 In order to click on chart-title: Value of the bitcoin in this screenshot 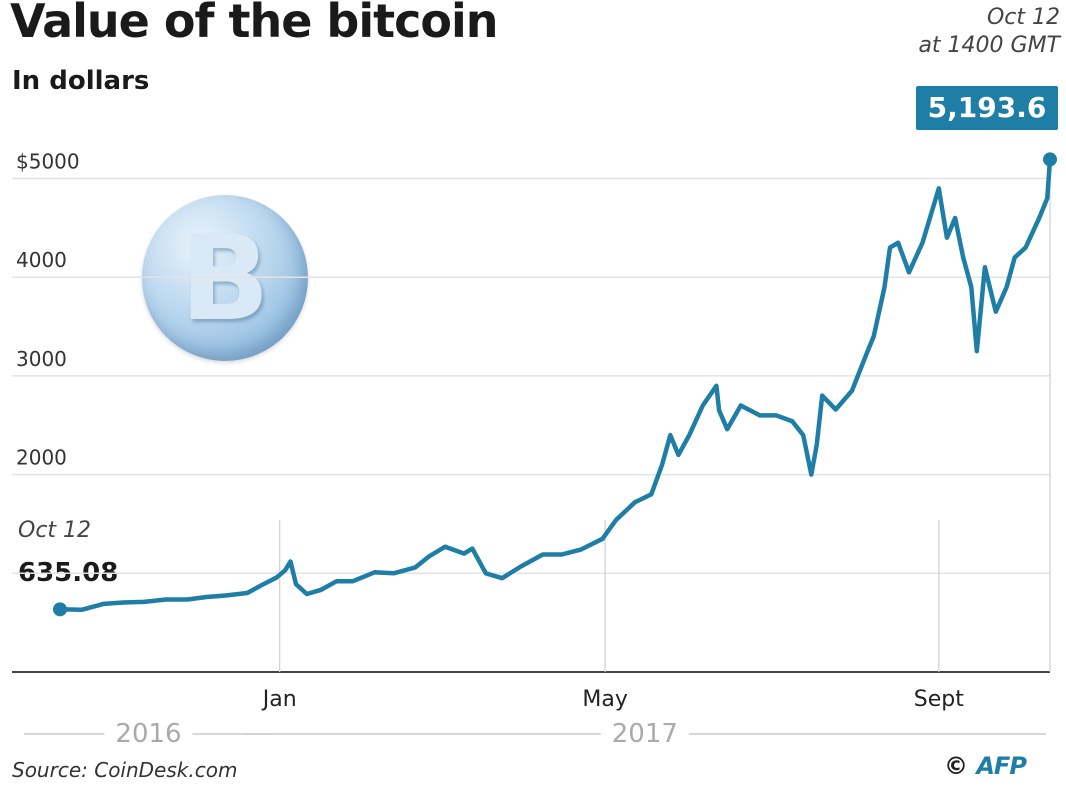, I will do `click(254, 24)`.